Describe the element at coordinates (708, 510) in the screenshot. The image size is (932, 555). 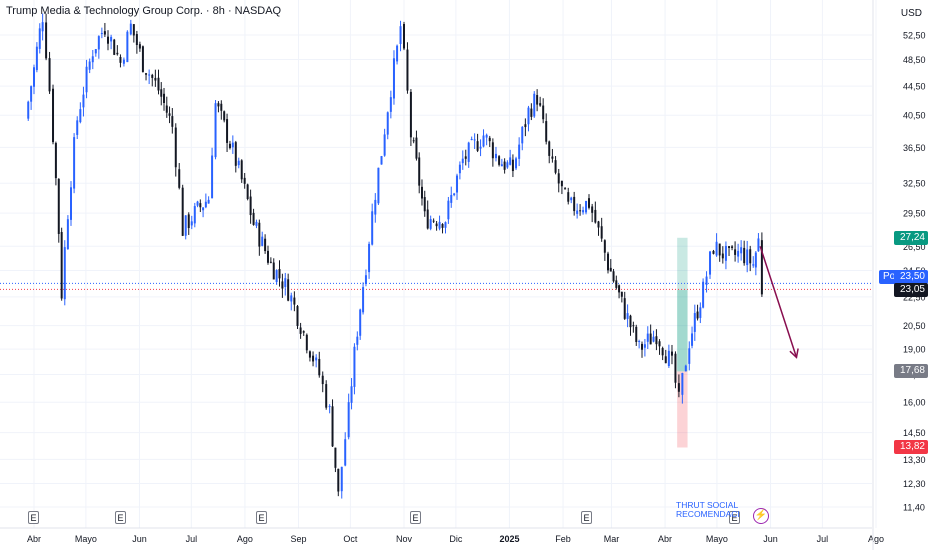
I see `news-annotation: THRUT SOCIAL RECOMENDACI` at that location.